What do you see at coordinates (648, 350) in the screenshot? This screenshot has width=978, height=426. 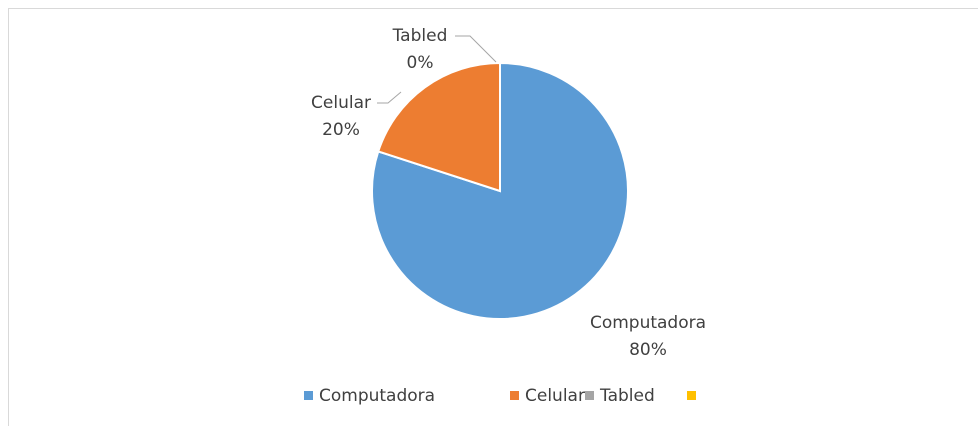 I see `data-label-value: 80%` at bounding box center [648, 350].